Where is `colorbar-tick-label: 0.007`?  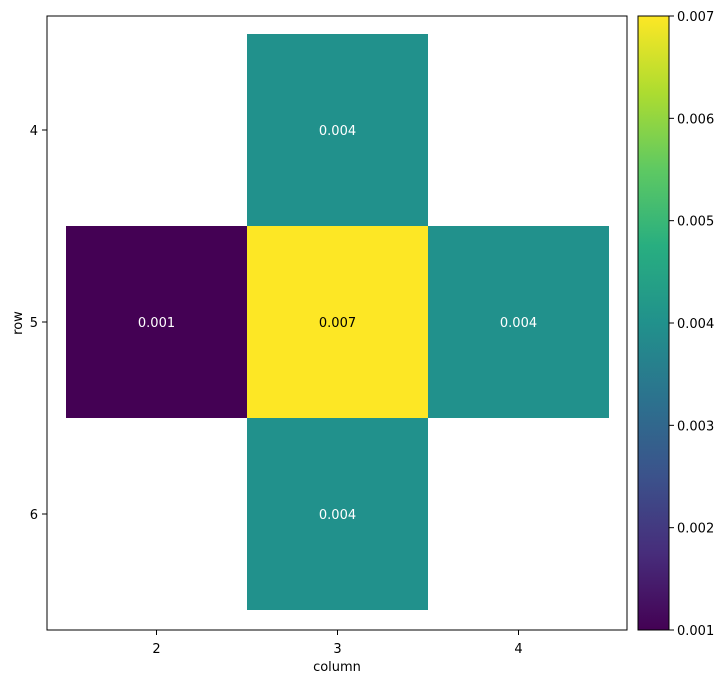 colorbar-tick-label: 0.007 is located at coordinates (695, 17).